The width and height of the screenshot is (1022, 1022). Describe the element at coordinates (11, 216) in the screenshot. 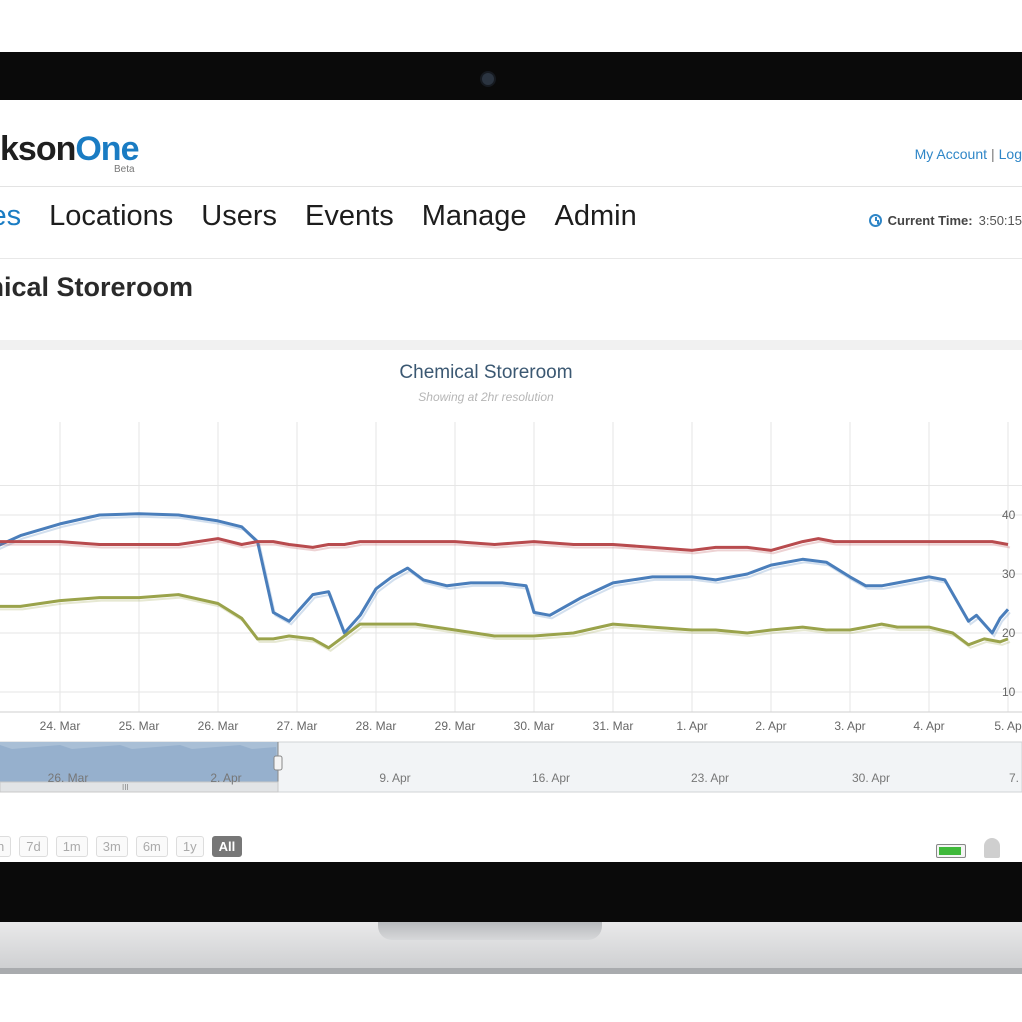

I see `nav-item-devices: ces` at that location.